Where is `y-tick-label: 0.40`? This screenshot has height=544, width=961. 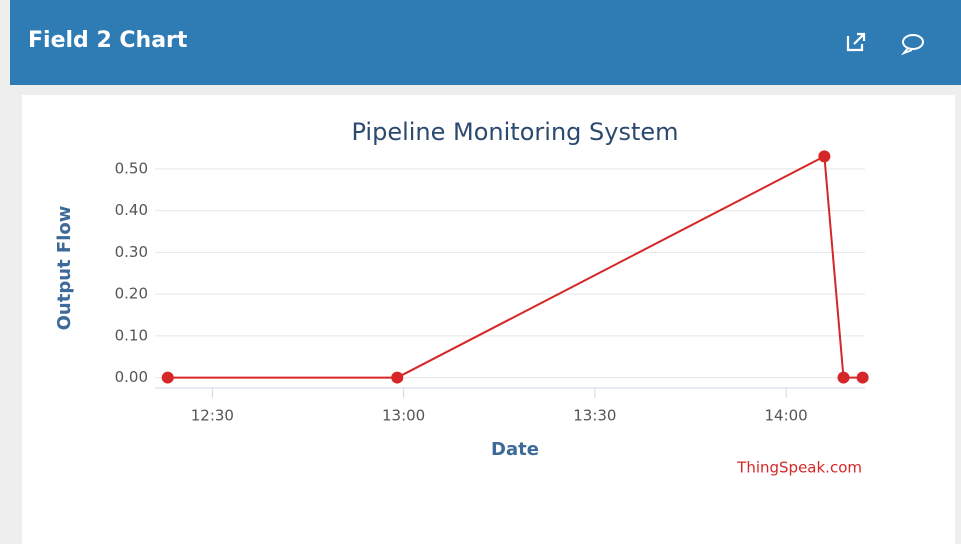
y-tick-label: 0.40 is located at coordinates (131, 210).